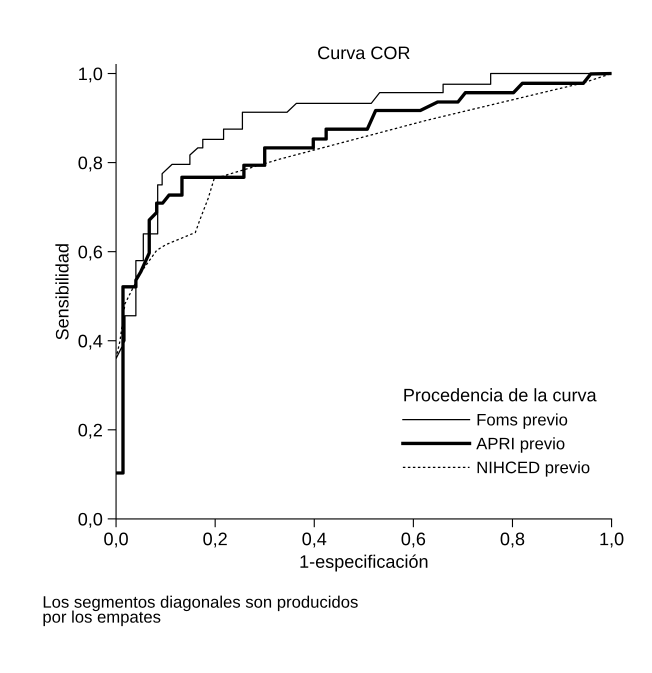  What do you see at coordinates (90, 74) in the screenshot?
I see `y-tick-label: 1,0` at bounding box center [90, 74].